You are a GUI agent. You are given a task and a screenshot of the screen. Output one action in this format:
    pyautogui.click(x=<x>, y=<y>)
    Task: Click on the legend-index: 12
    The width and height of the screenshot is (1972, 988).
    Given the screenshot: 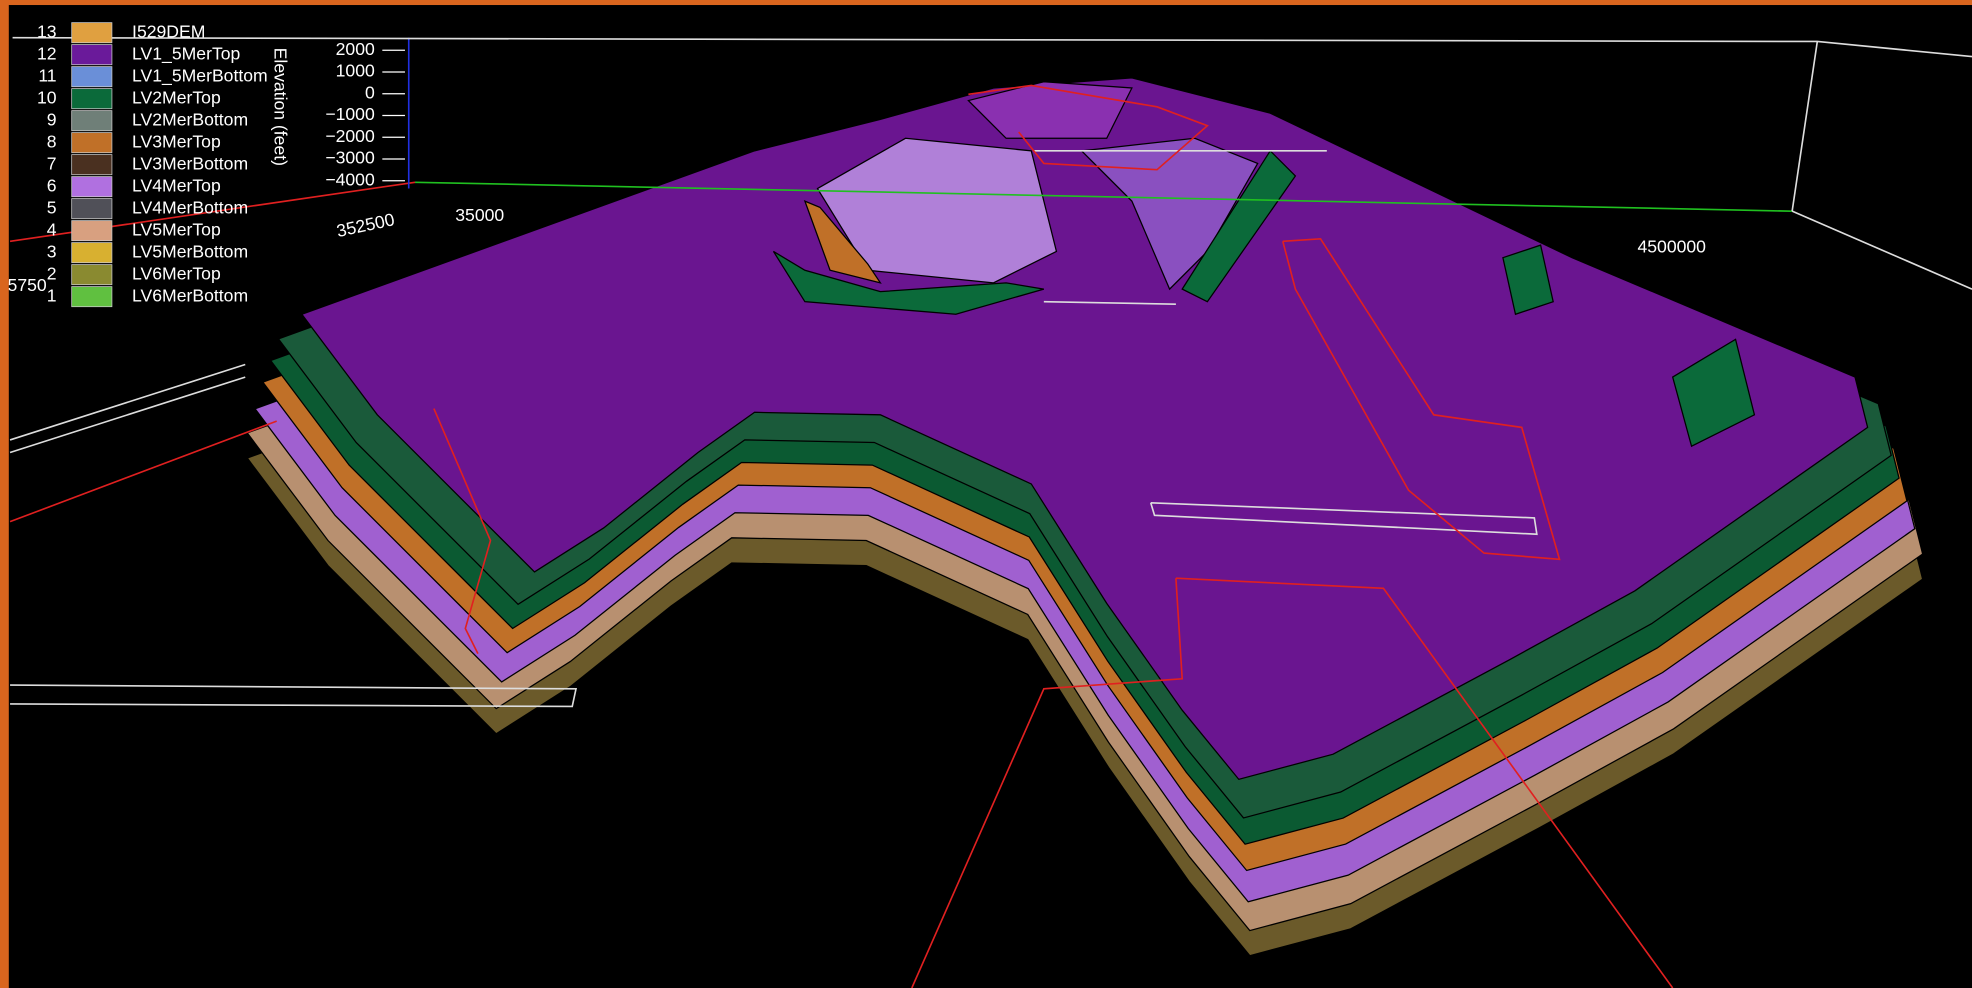 What is the action you would take?
    pyautogui.click(x=47, y=53)
    